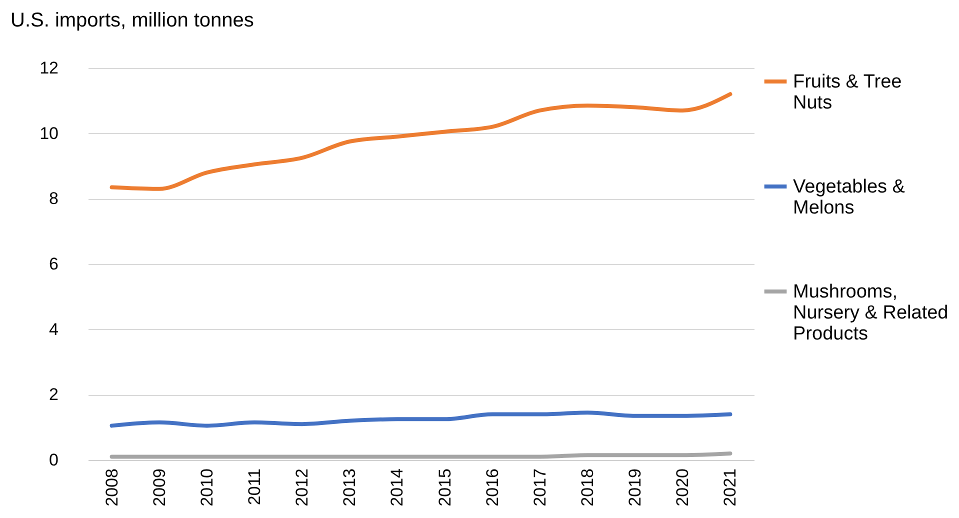 Image resolution: width=959 pixels, height=518 pixels. I want to click on legend-label: Vegetables & Melons, so click(849, 197).